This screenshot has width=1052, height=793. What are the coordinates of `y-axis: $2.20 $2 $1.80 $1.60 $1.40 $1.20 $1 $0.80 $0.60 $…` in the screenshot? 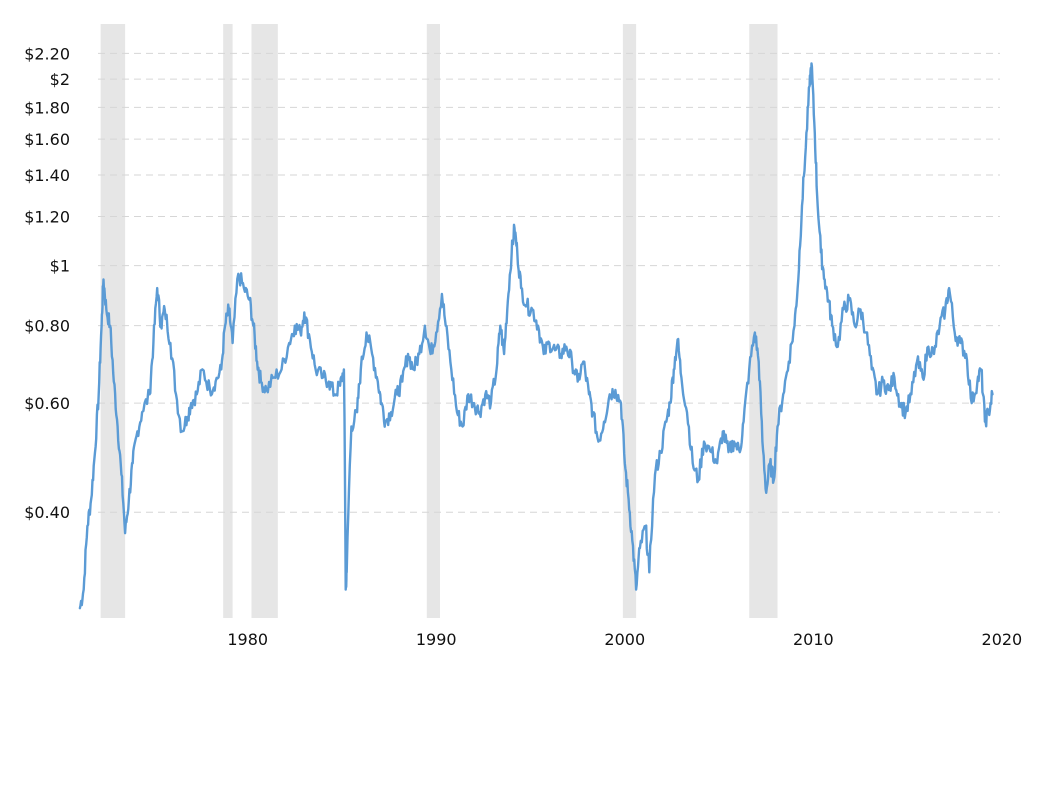 It's located at (47, 283).